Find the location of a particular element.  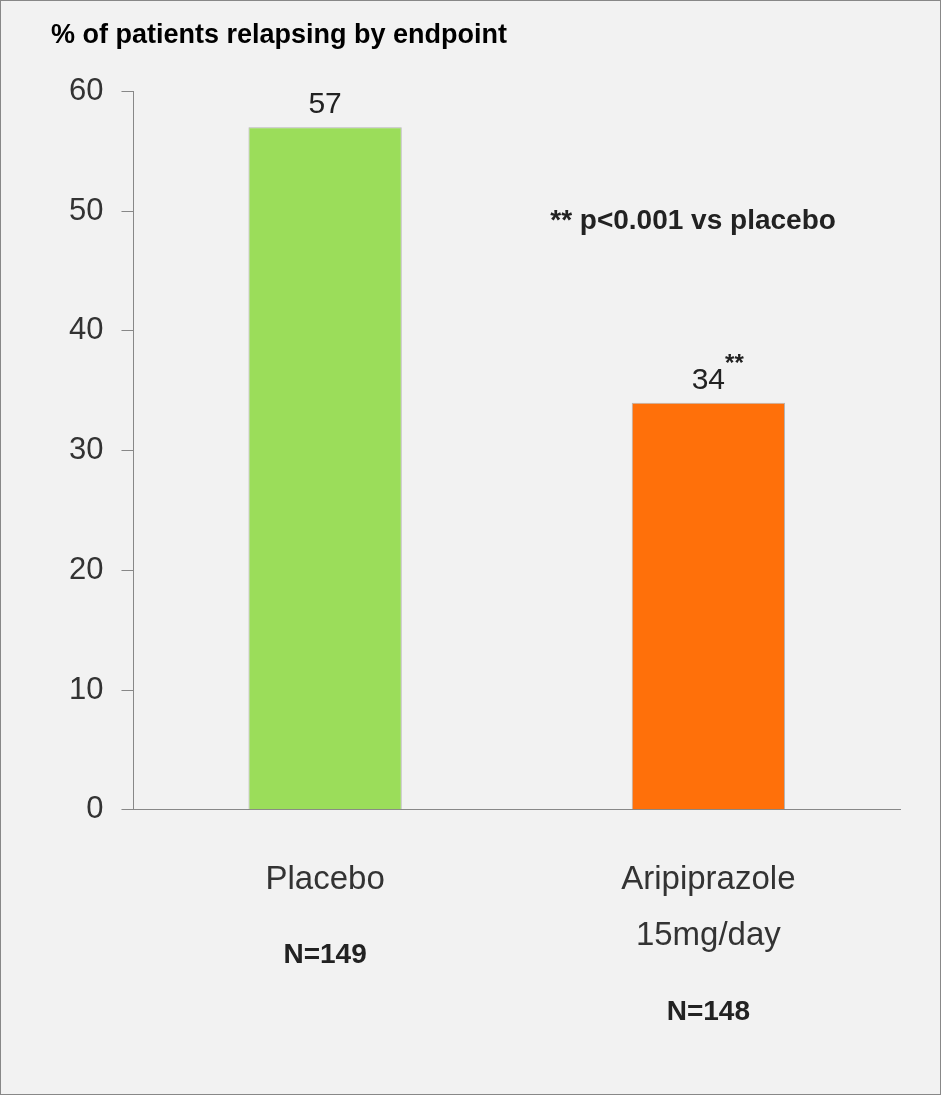

text: N=148 is located at coordinates (708, 1010).